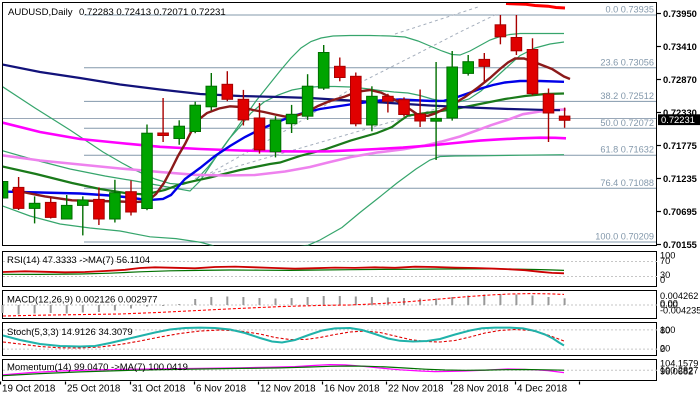  I want to click on svg-text: 100.2827, so click(679, 371).